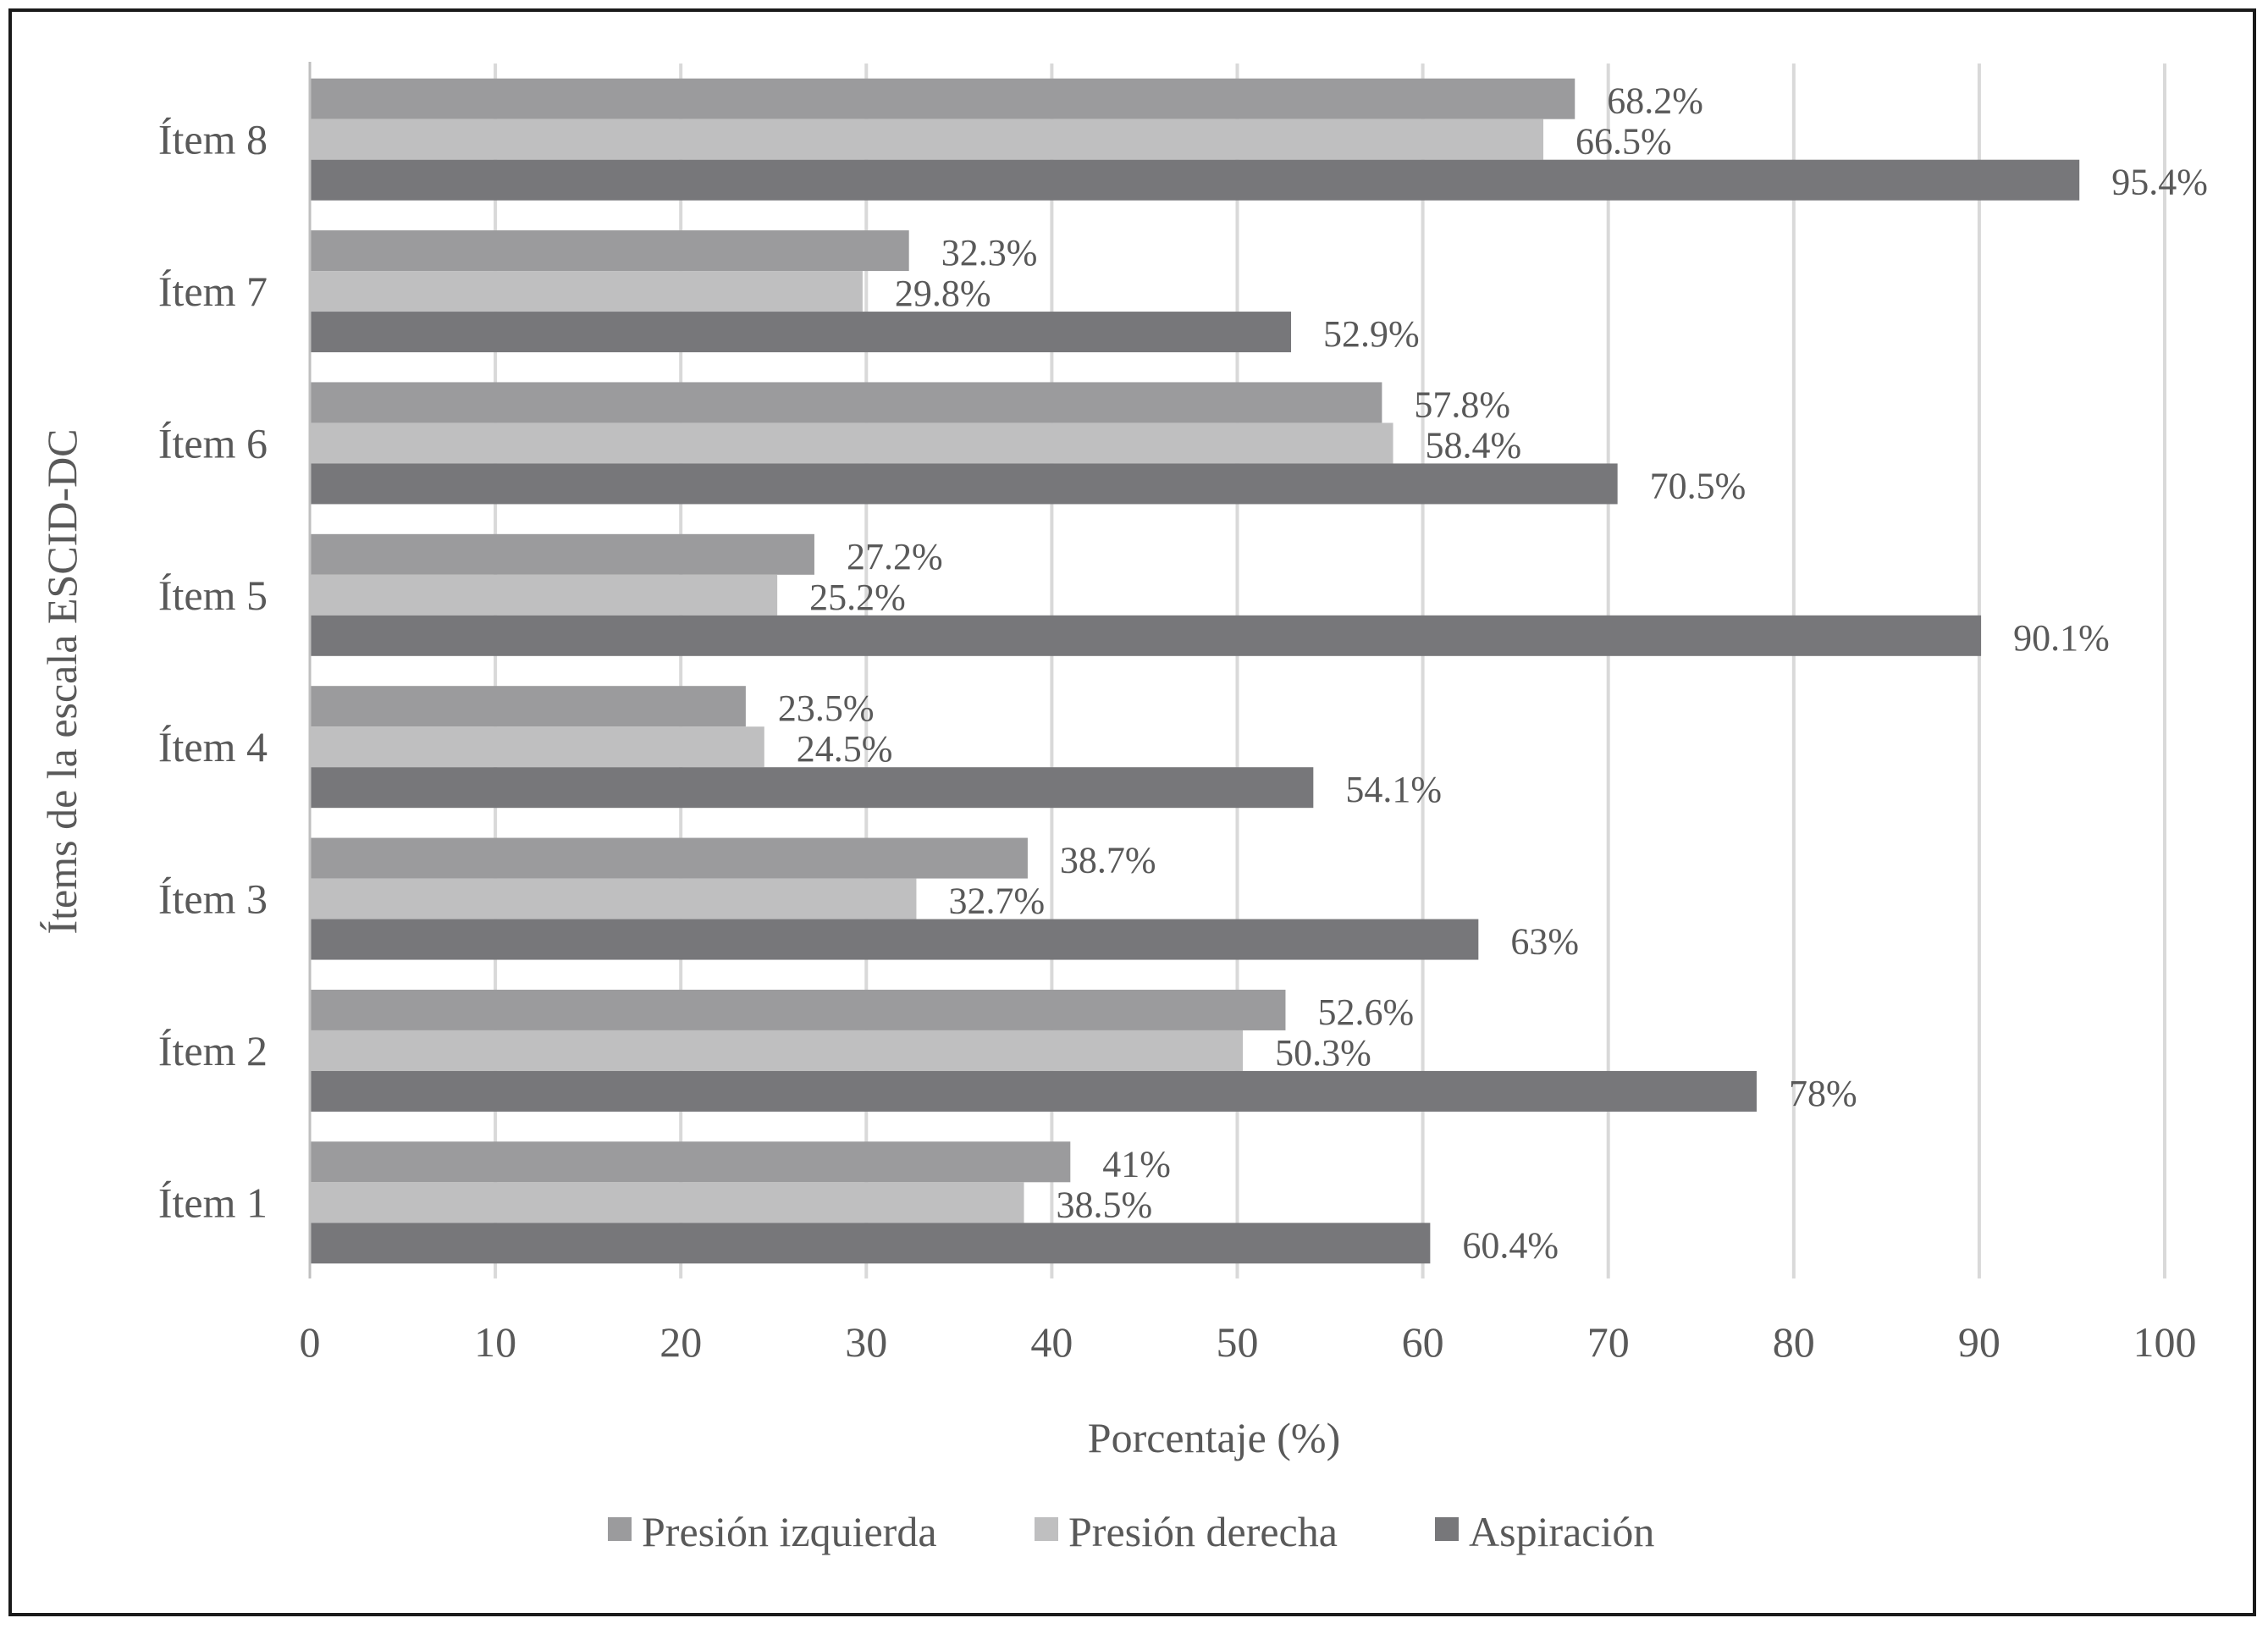 Image resolution: width=2268 pixels, height=1629 pixels. What do you see at coordinates (1655, 101) in the screenshot?
I see `data-label: 68.2%` at bounding box center [1655, 101].